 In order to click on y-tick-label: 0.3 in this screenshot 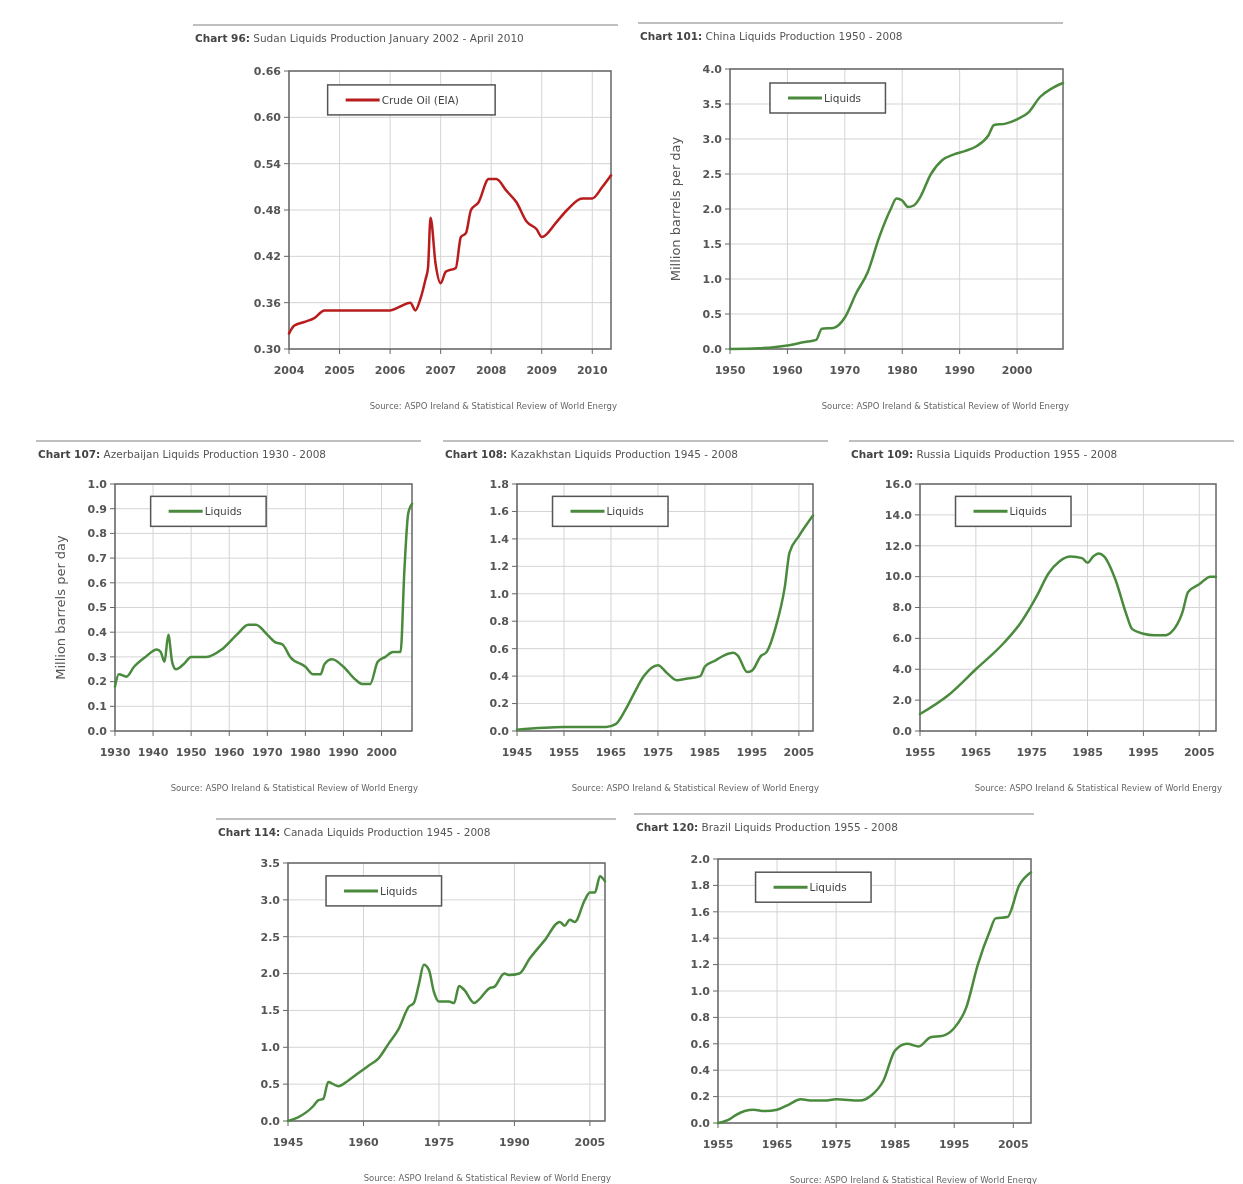, I will do `click(97, 657)`.